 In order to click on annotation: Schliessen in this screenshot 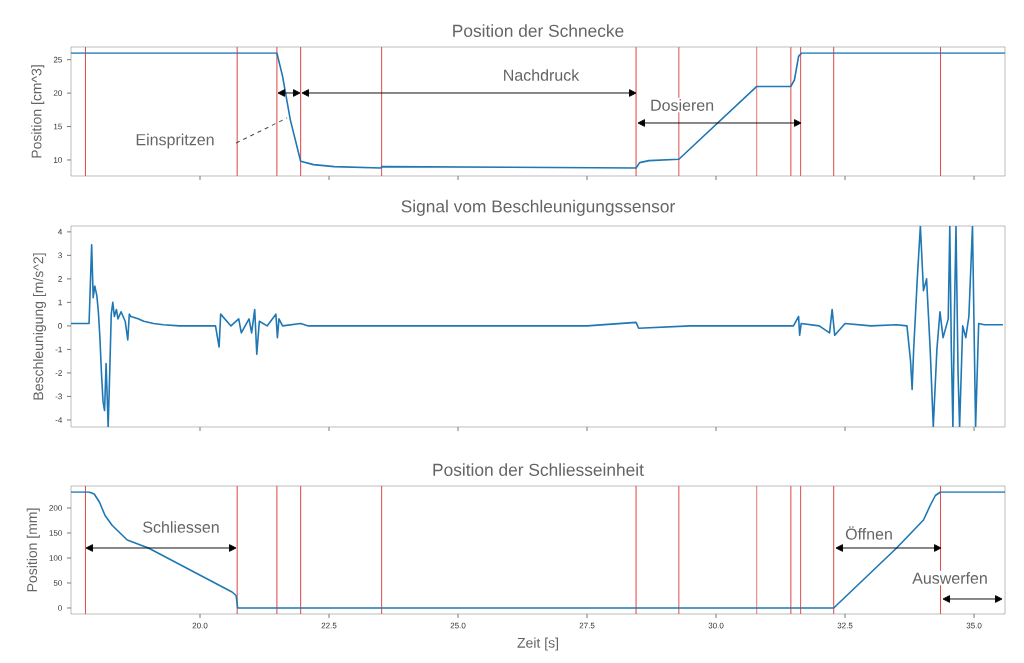, I will do `click(181, 527)`.